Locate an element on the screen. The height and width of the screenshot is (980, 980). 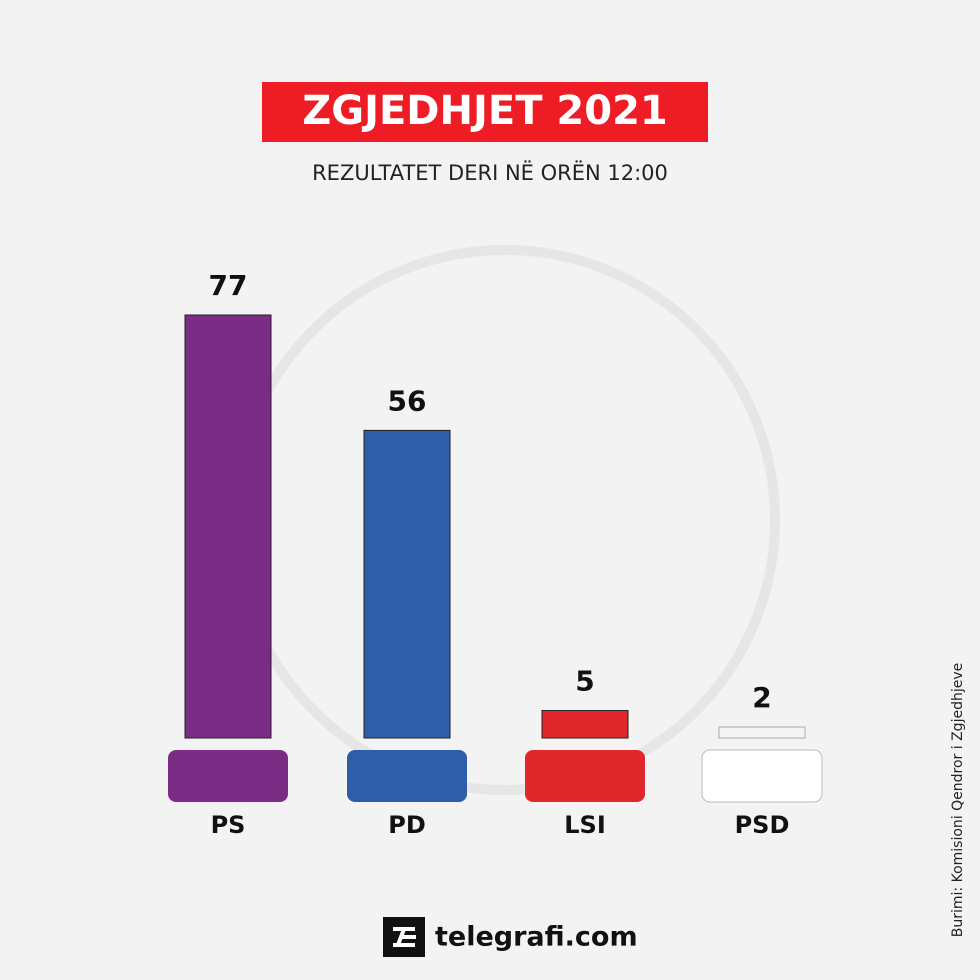
value-label: 2 is located at coordinates (761, 697).